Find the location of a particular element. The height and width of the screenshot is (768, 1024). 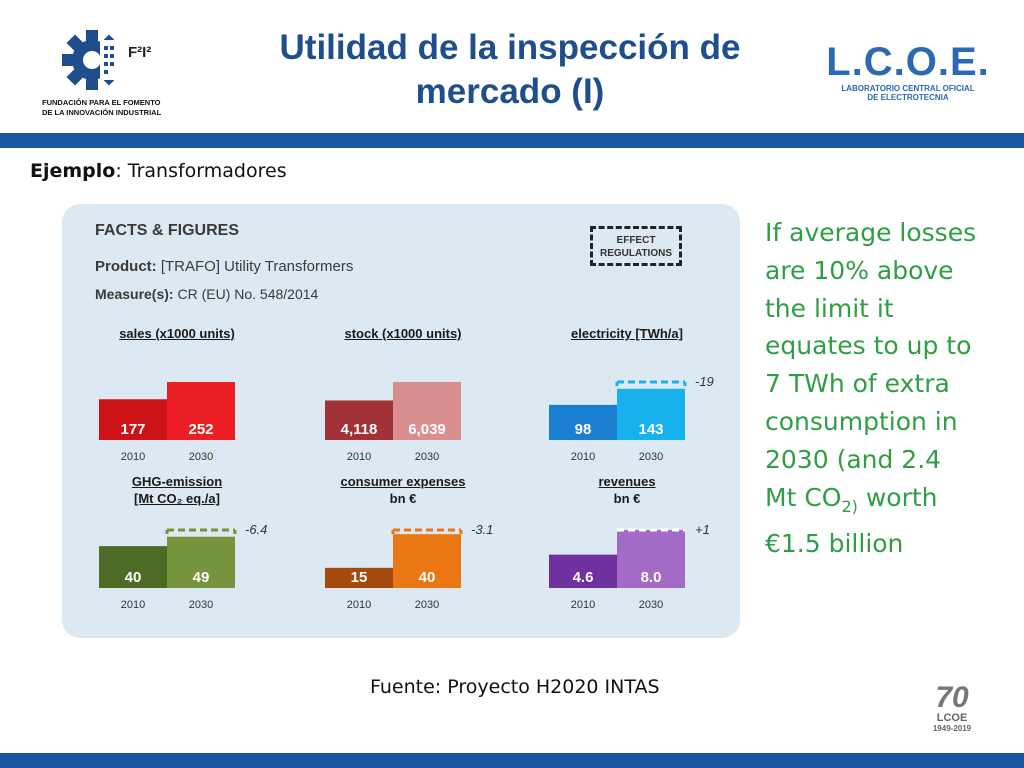

losses-line: €1.5 billion is located at coordinates (834, 544).